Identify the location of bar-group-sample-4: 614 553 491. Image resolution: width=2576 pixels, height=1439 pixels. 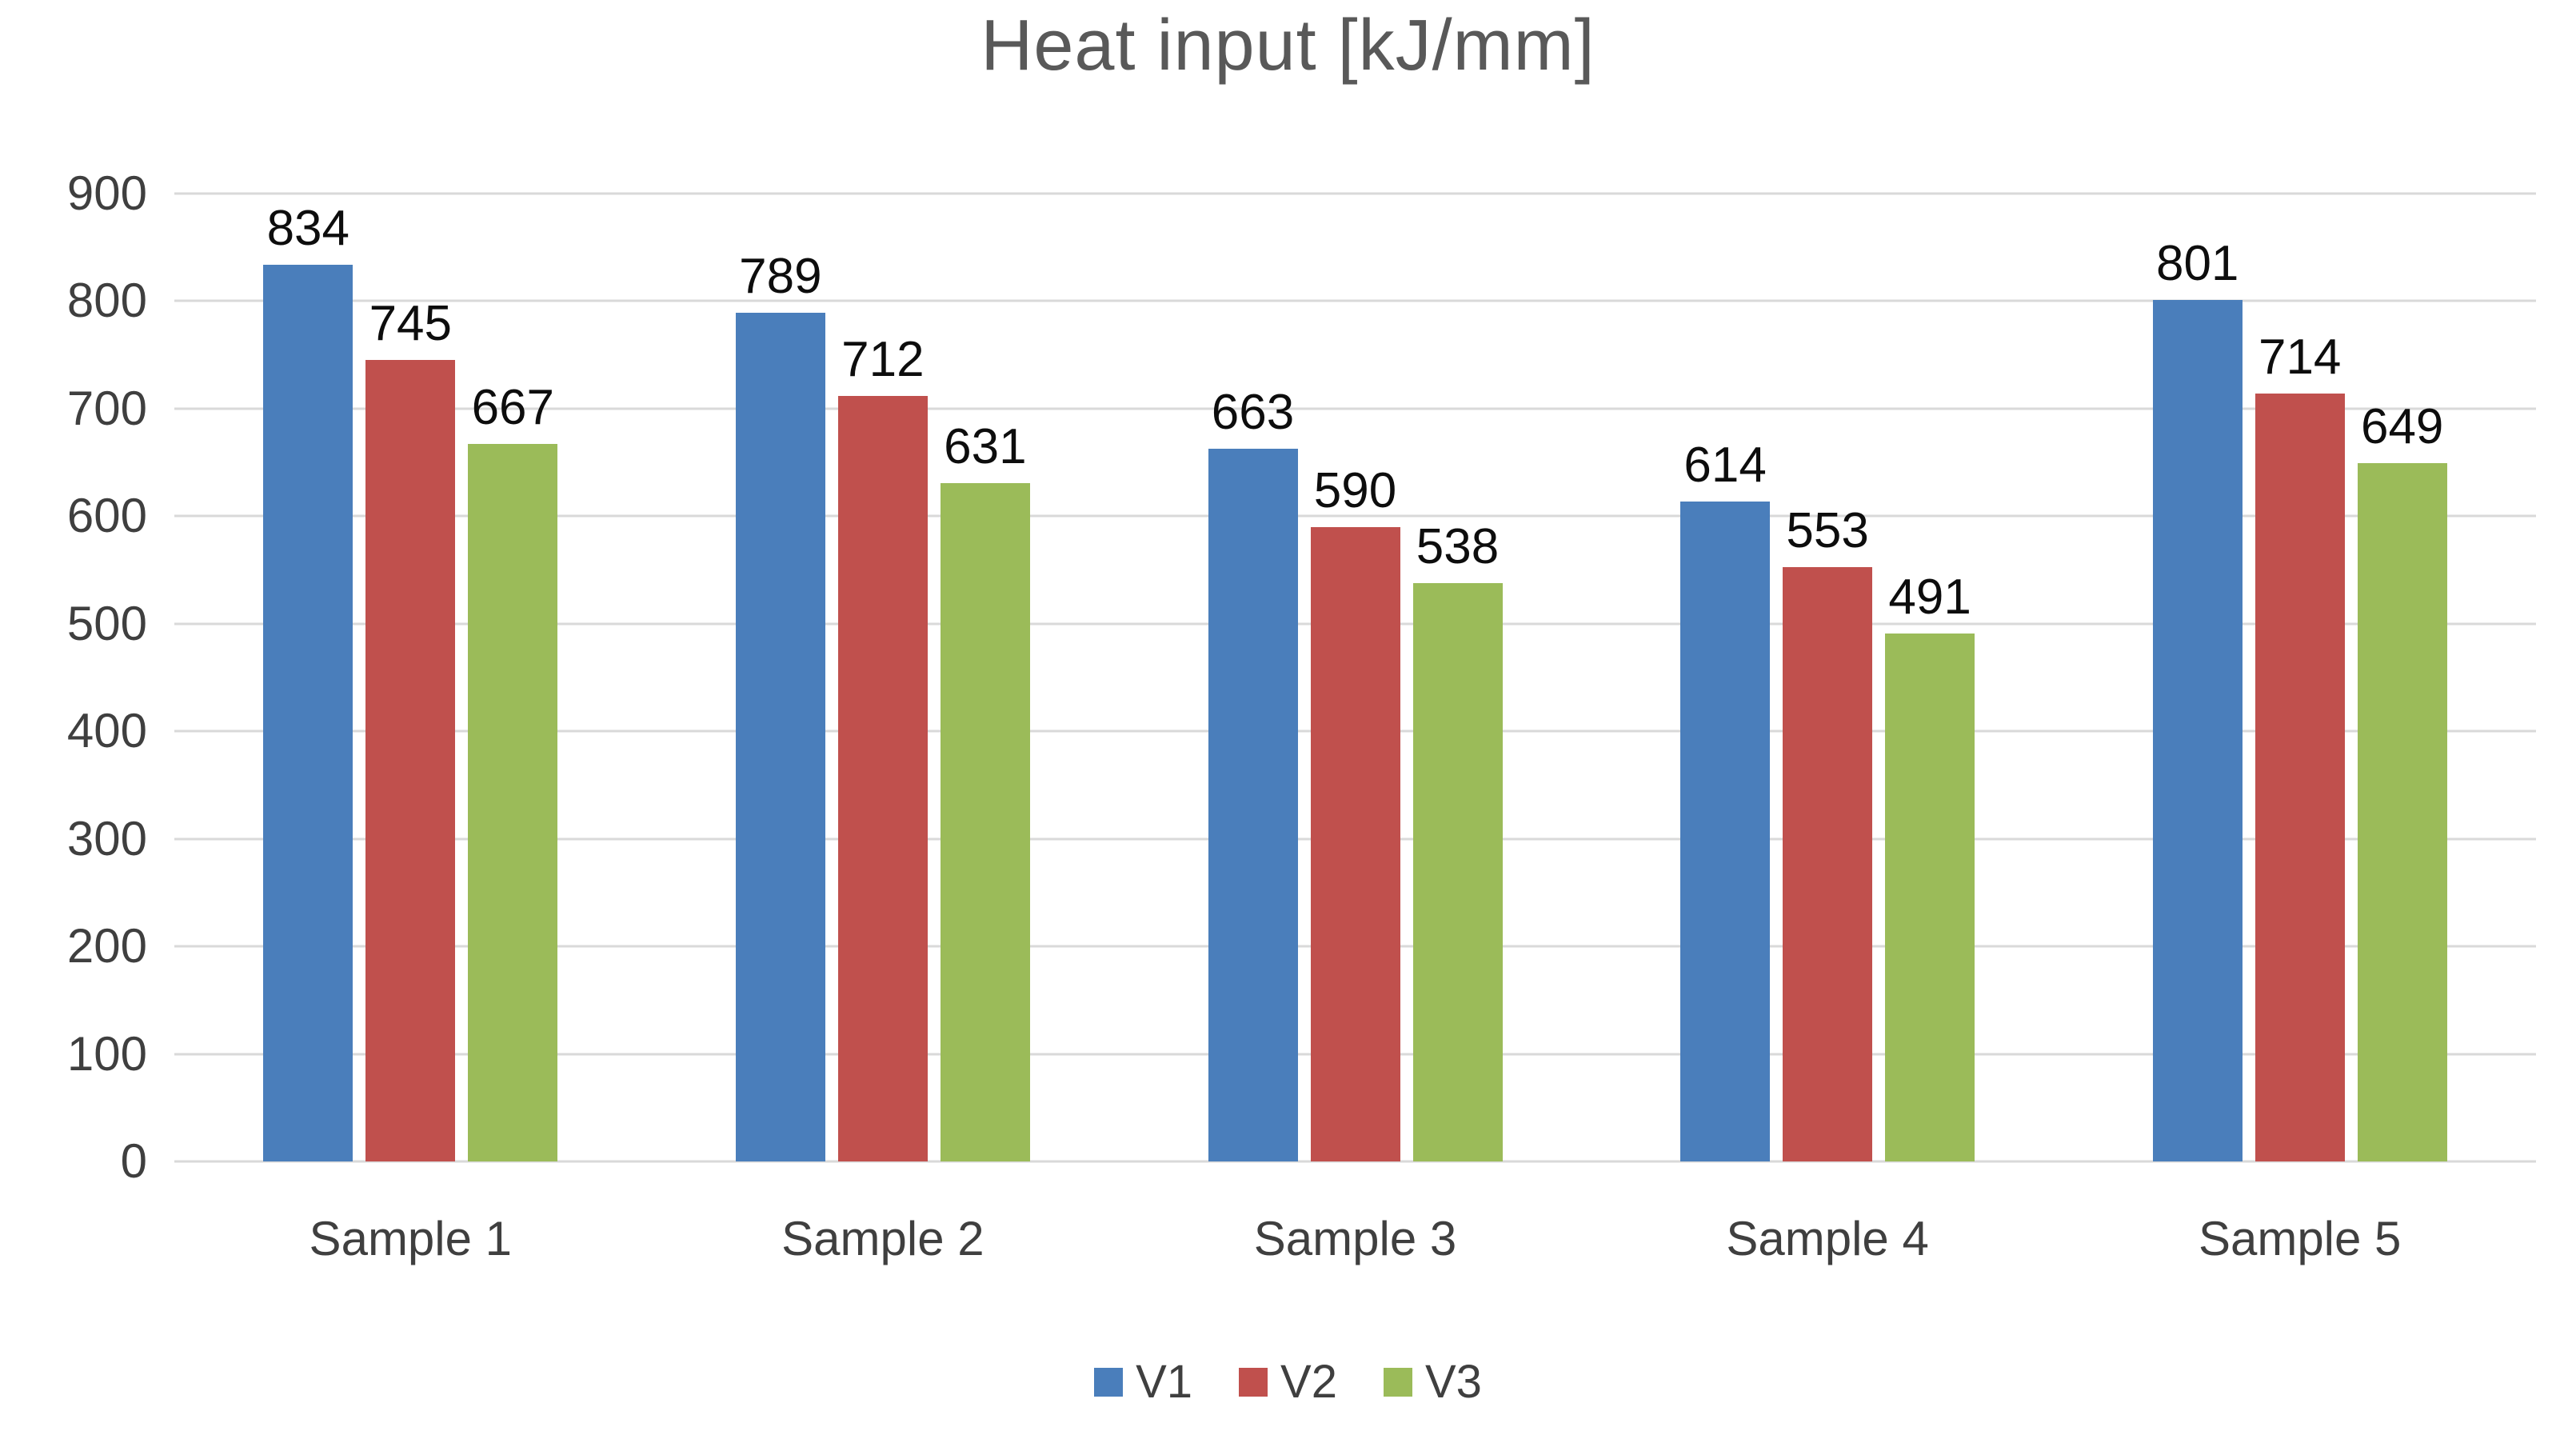
(1828, 677).